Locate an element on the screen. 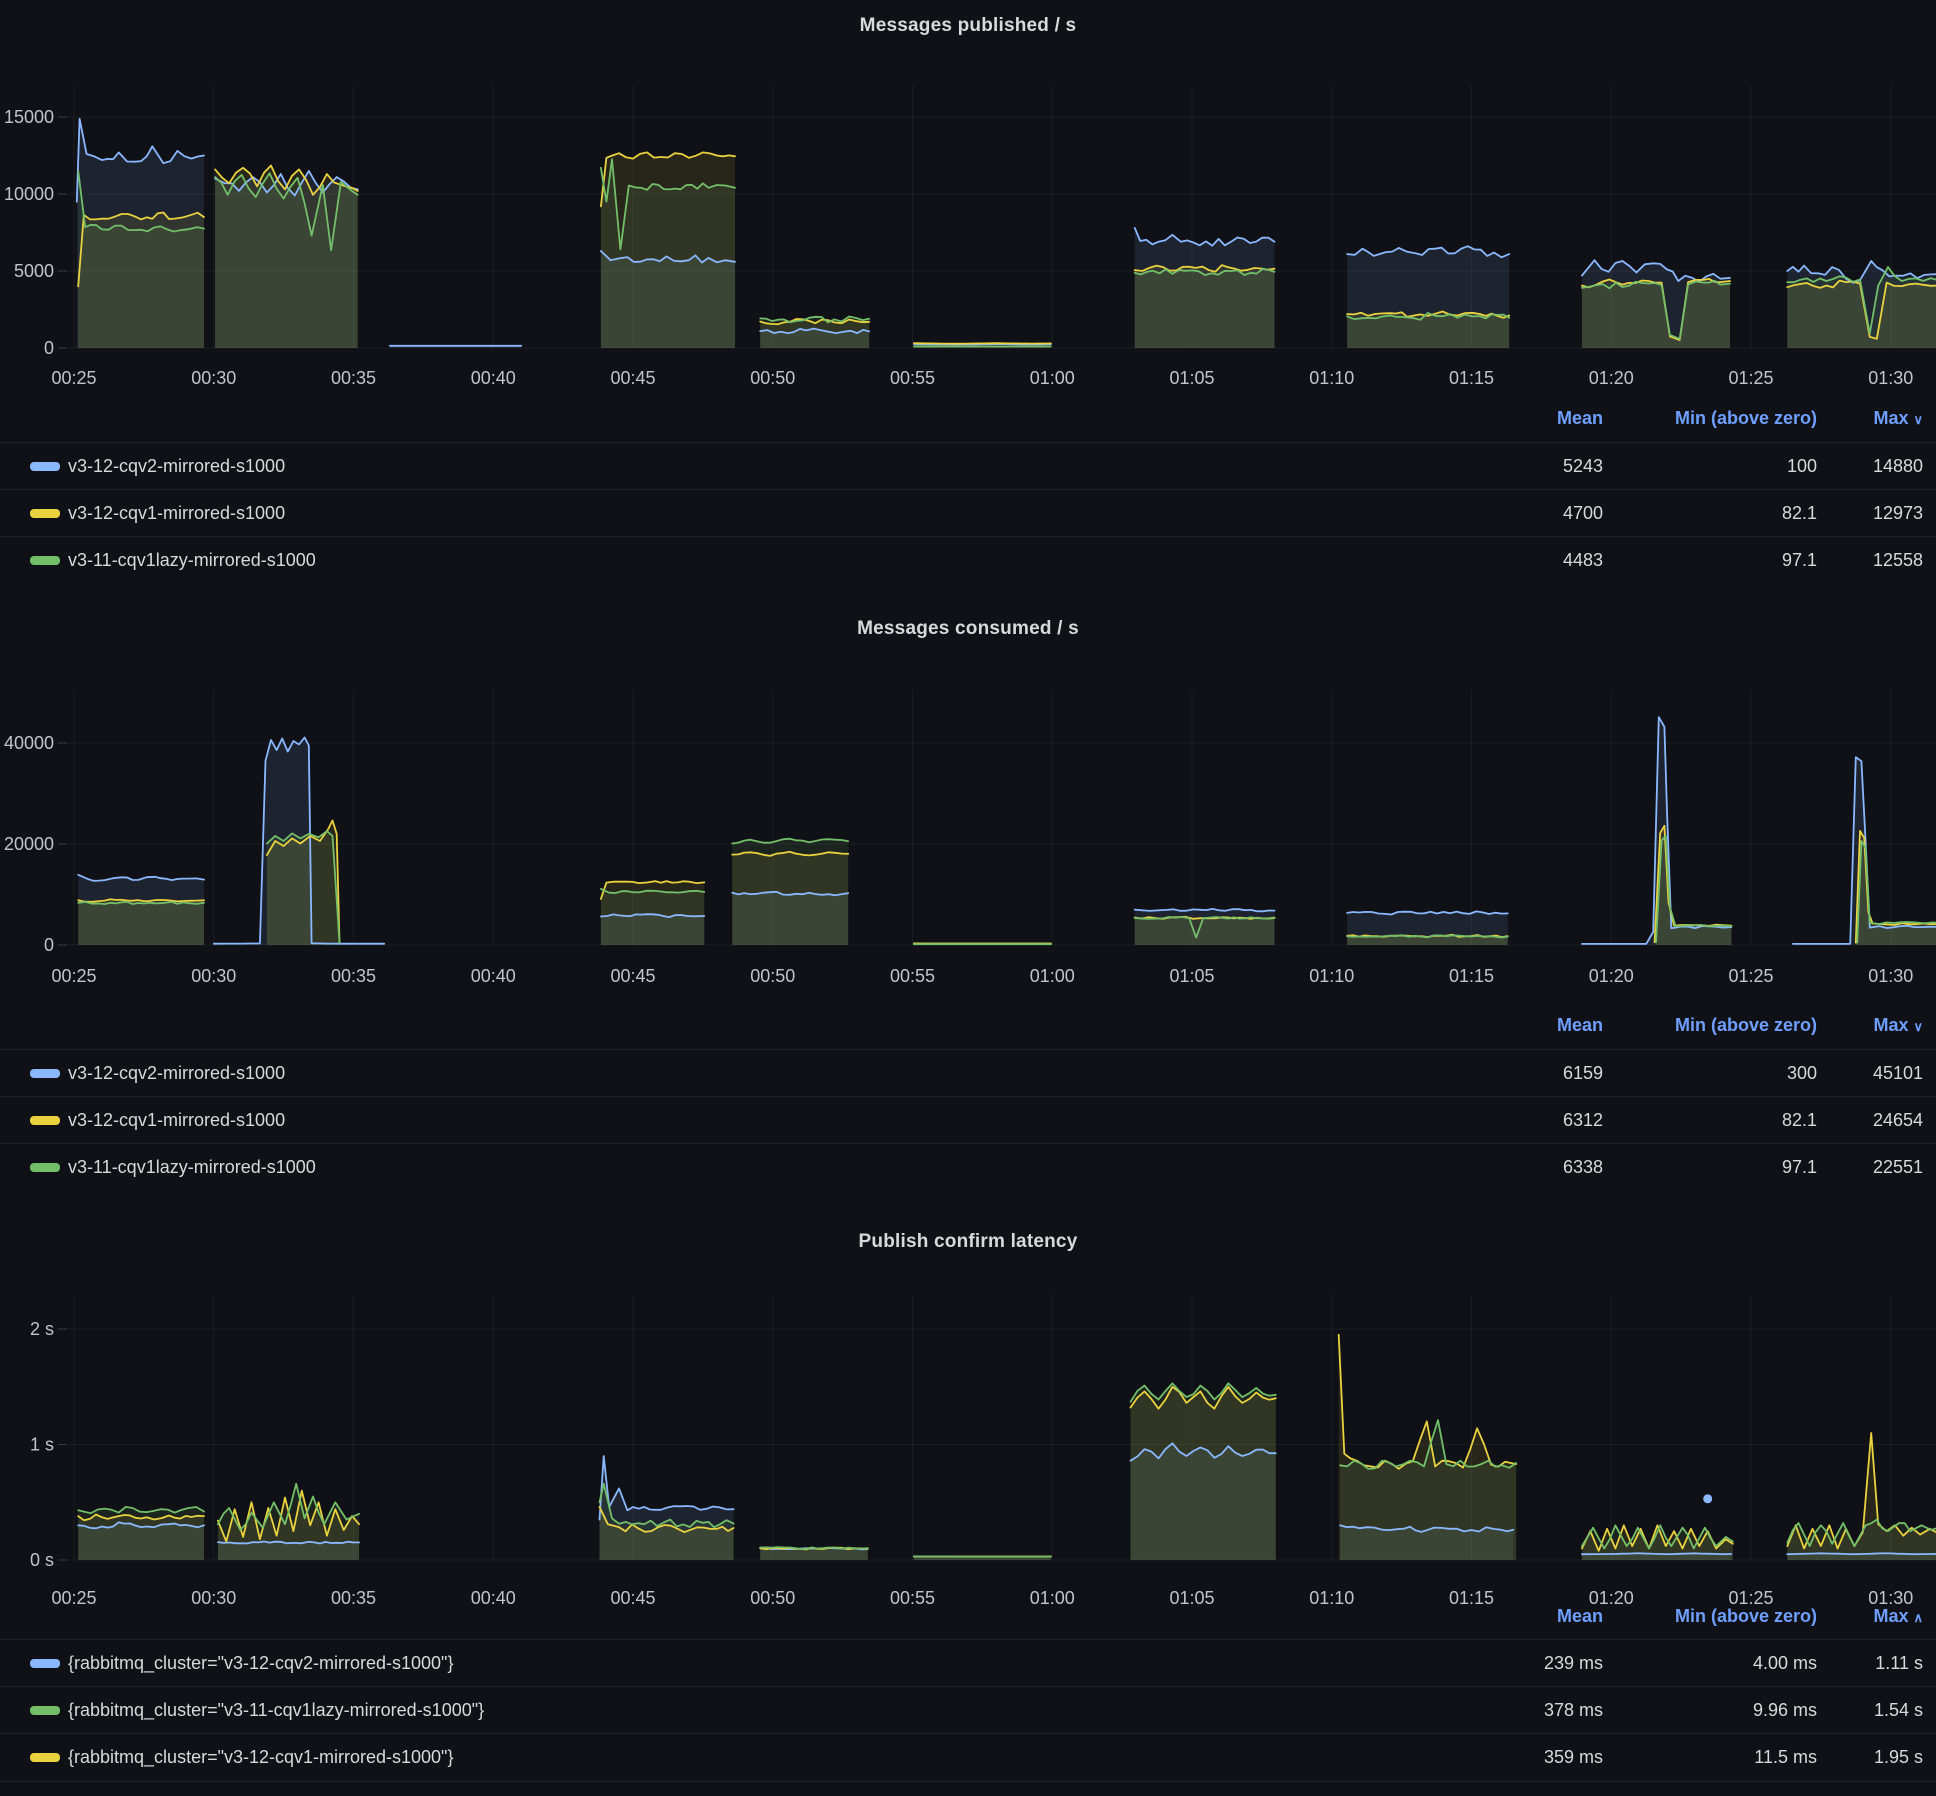  series-max-value: 12558 is located at coordinates (1897, 560).